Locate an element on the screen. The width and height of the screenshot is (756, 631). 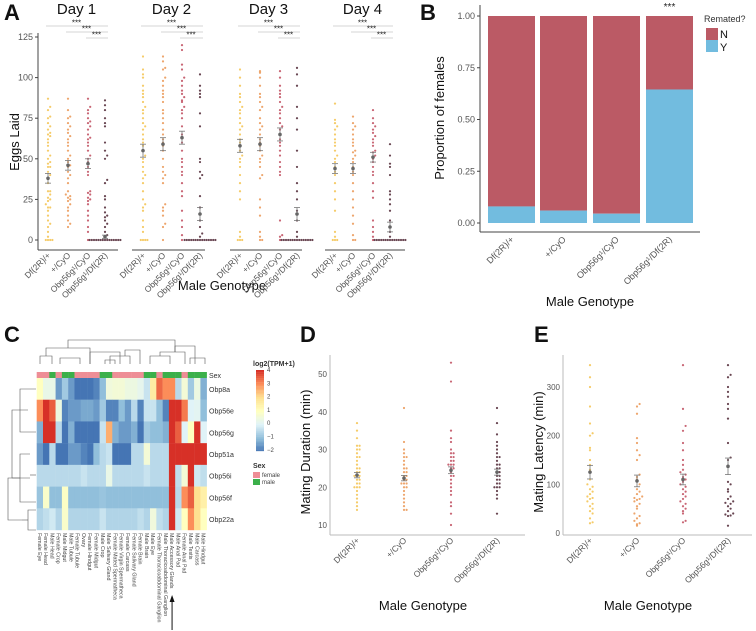
x-tick-label: Obp56g¹/CyO is located at coordinates (665, 557).